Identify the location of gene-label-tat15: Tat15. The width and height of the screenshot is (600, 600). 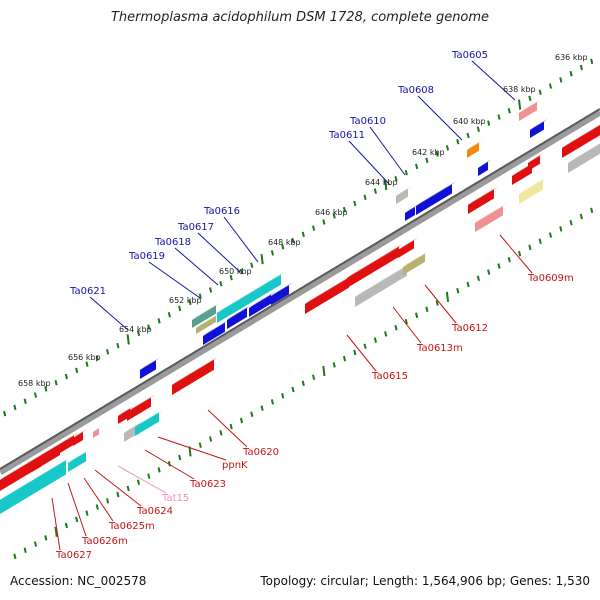
(153, 484).